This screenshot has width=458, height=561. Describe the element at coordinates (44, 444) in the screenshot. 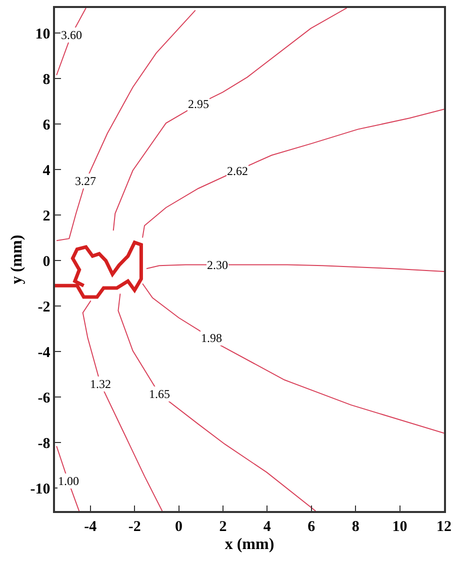

I see `y-tick-label: -8` at that location.